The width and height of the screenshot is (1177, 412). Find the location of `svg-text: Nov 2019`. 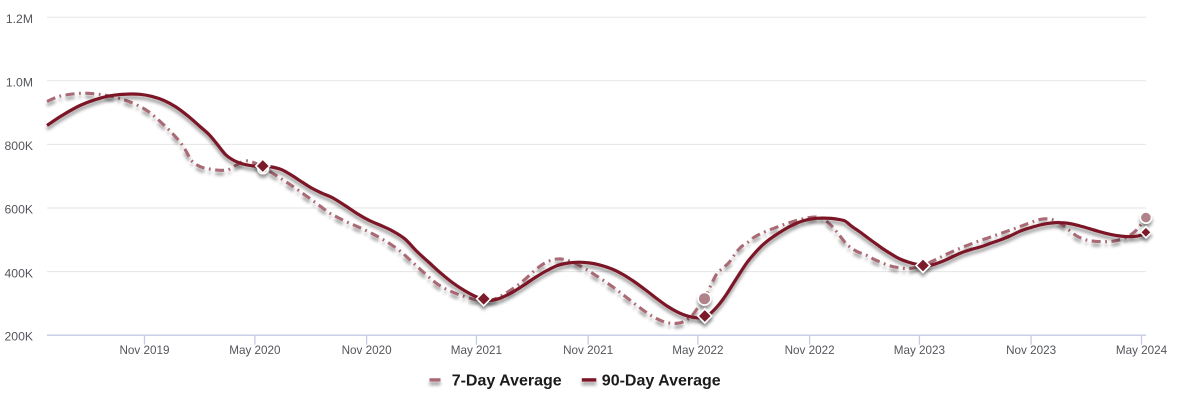

svg-text: Nov 2019 is located at coordinates (144, 350).